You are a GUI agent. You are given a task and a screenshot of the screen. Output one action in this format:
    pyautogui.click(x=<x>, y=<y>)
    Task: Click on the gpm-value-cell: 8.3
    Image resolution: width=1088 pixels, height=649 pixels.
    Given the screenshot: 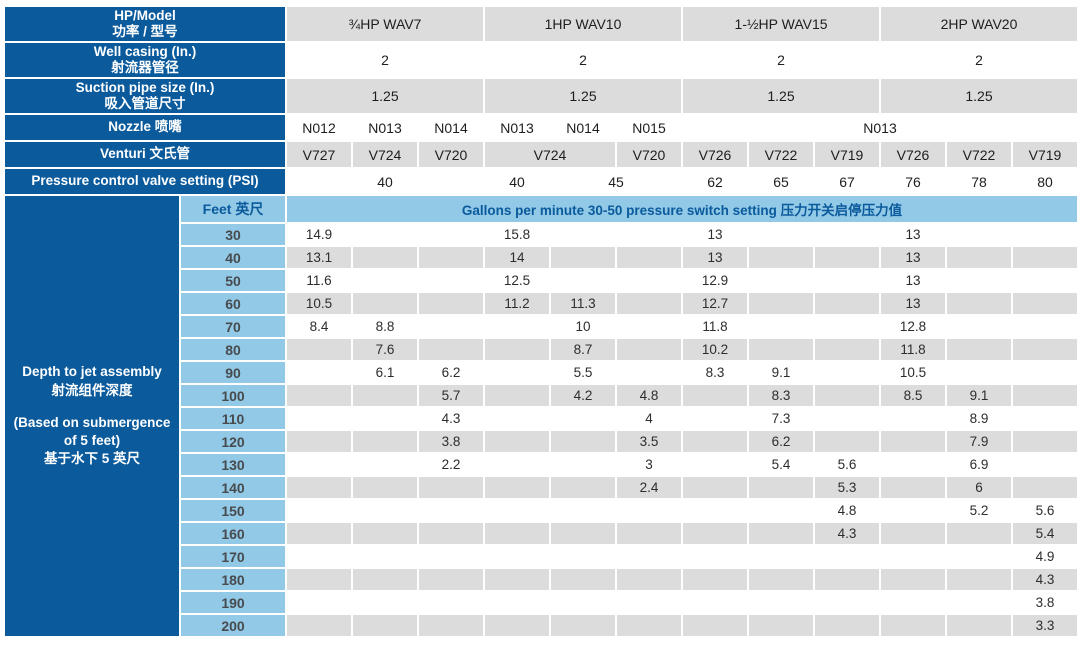 What is the action you would take?
    pyautogui.click(x=715, y=372)
    